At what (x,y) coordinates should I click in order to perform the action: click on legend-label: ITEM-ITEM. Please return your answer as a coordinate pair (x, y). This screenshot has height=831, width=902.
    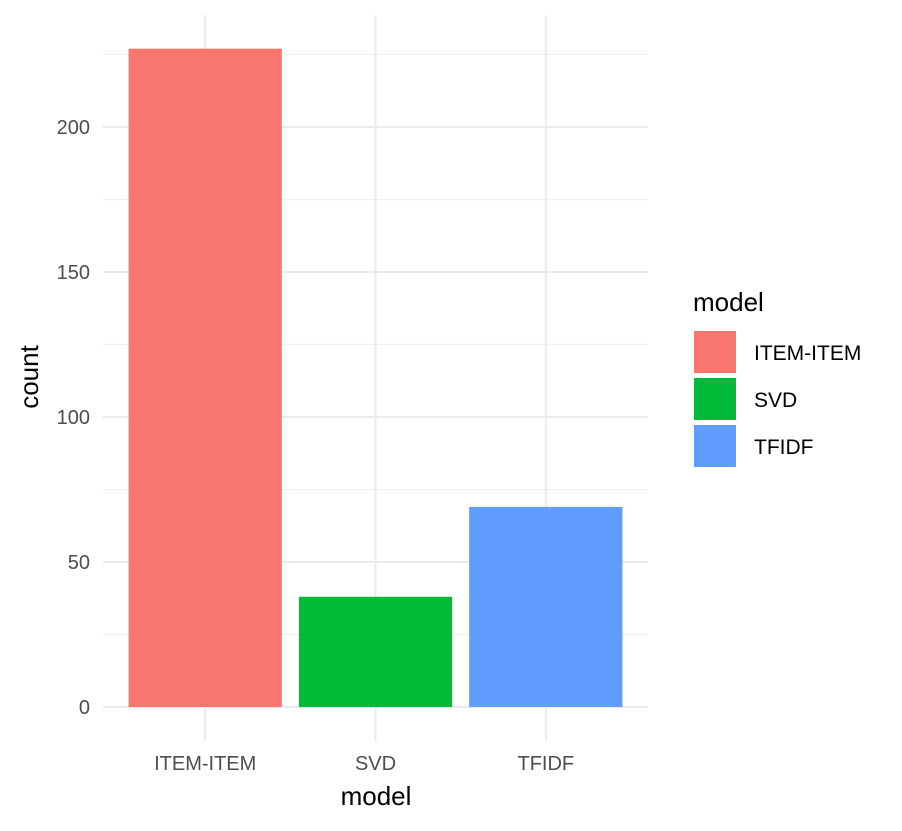
    Looking at the image, I should click on (807, 353).